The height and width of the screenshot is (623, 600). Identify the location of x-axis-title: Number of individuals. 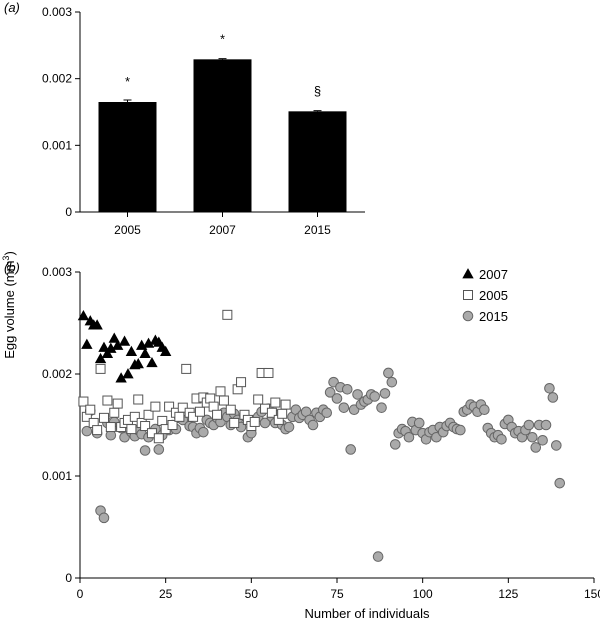
(367, 613).